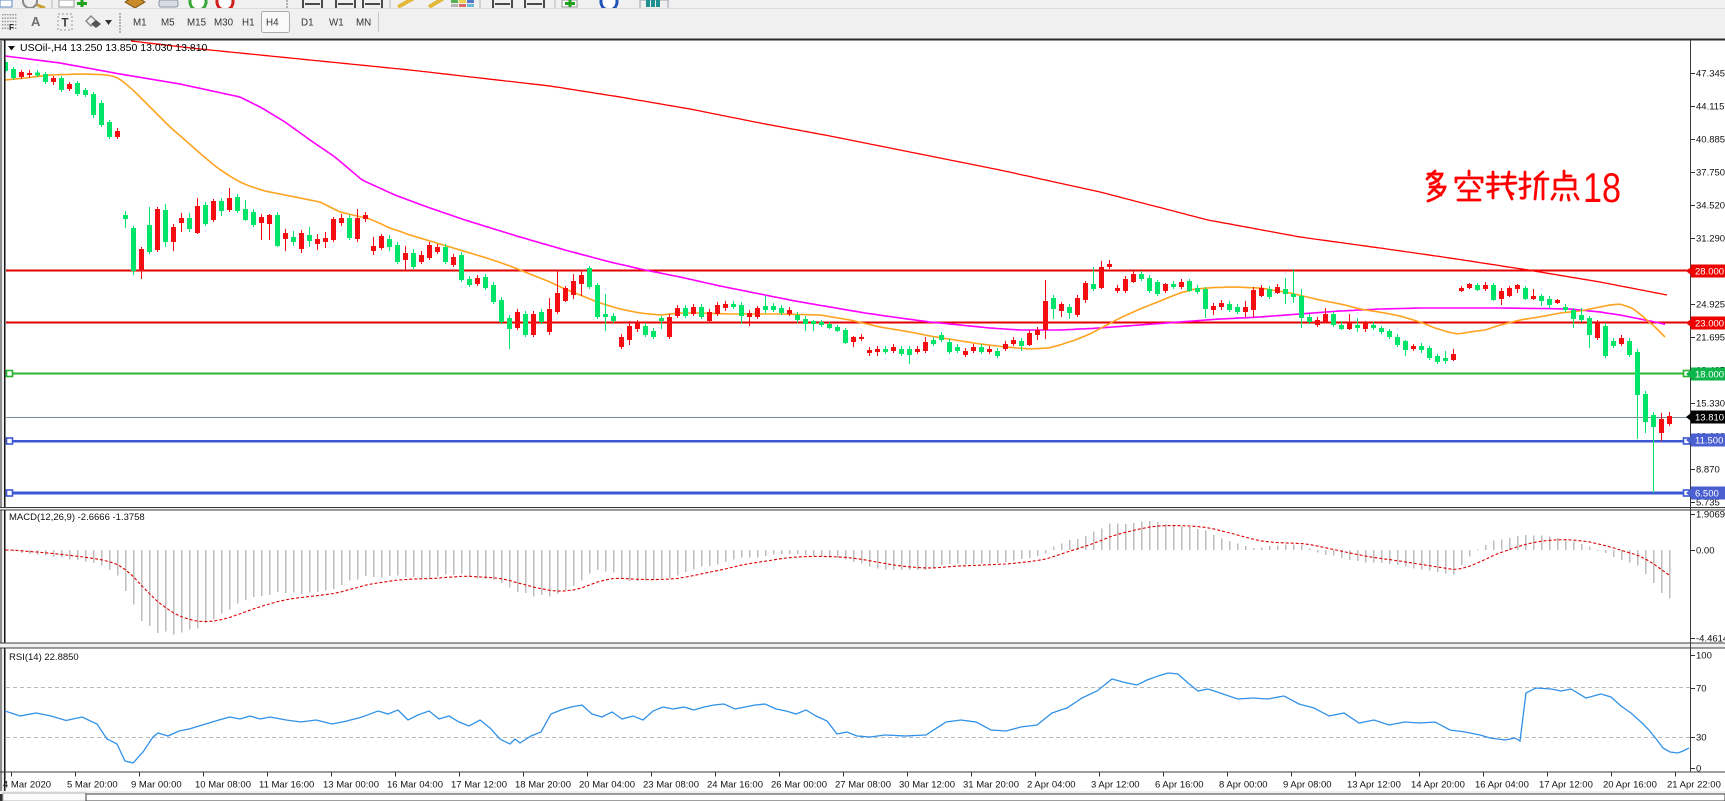  Describe the element at coordinates (36, 21) in the screenshot. I see `svg-text: A` at that location.